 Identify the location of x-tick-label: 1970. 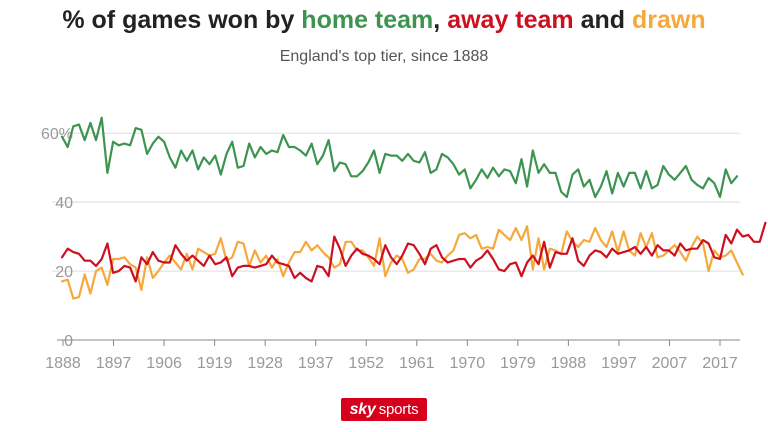
(468, 363).